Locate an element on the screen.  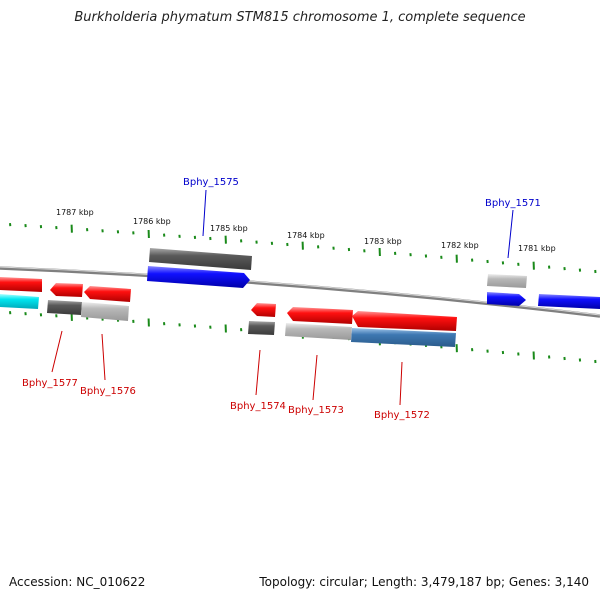
gene-feature-blue-edge is located at coordinates (569, 301).